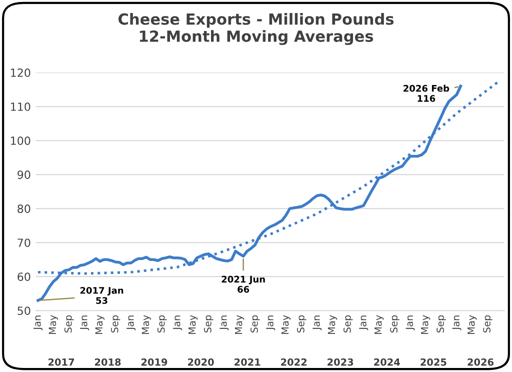 This screenshot has width=512, height=372. Describe the element at coordinates (243, 284) in the screenshot. I see `annotation: 2021 Jun 66` at that location.